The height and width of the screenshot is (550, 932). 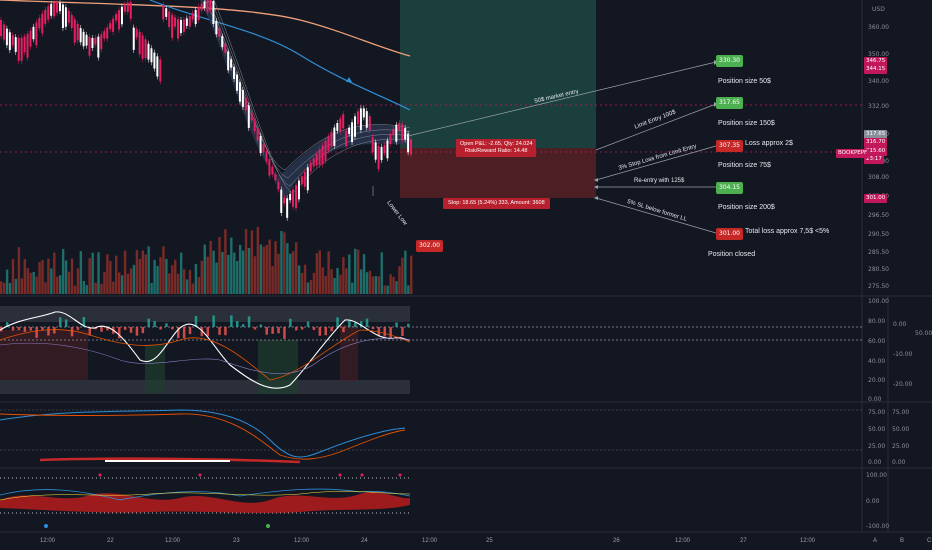 I want to click on note-position-75: Position size 75$, so click(x=744, y=165).